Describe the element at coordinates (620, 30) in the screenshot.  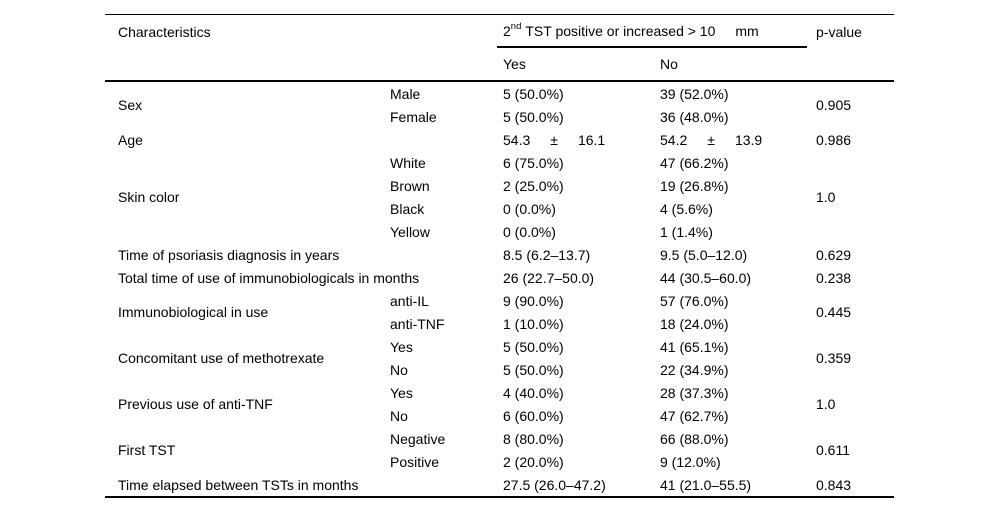
I see `span-text: TST positive or increased > 10` at that location.